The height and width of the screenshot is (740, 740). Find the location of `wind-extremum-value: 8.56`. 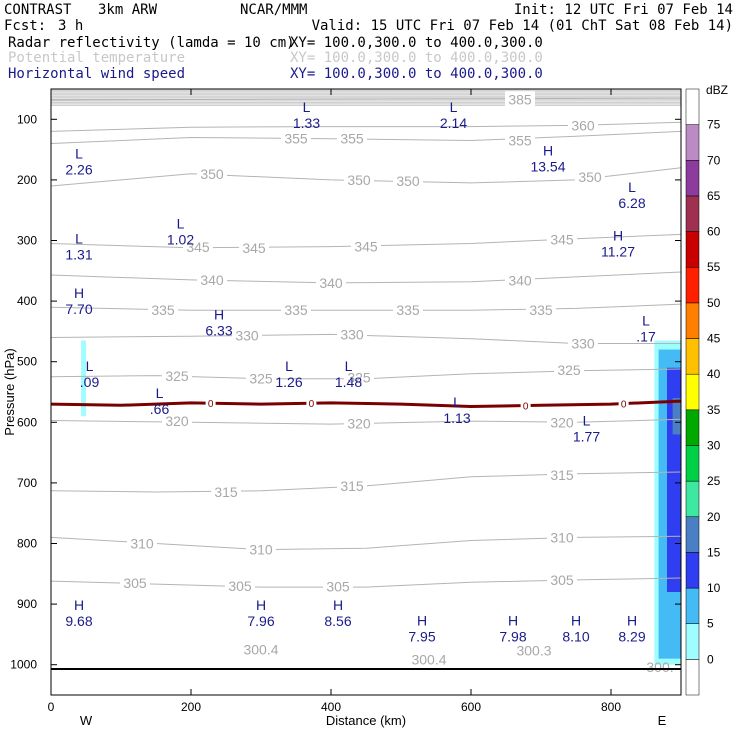

wind-extremum-value: 8.56 is located at coordinates (337, 621).